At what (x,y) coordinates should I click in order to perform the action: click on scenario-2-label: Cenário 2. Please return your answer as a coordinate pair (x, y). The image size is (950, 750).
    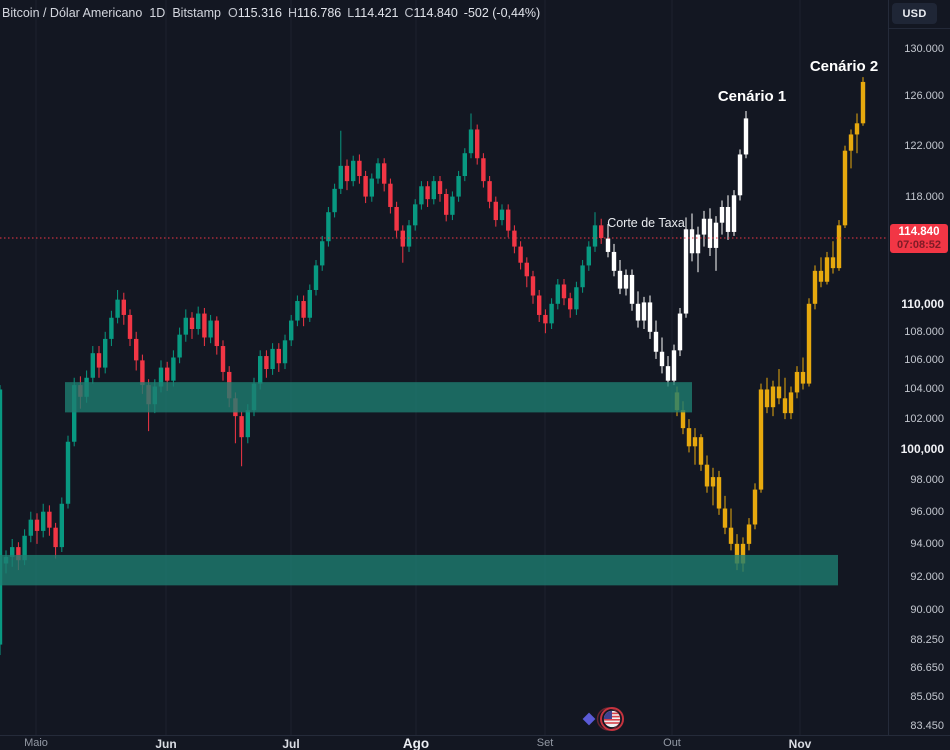
    Looking at the image, I should click on (844, 66).